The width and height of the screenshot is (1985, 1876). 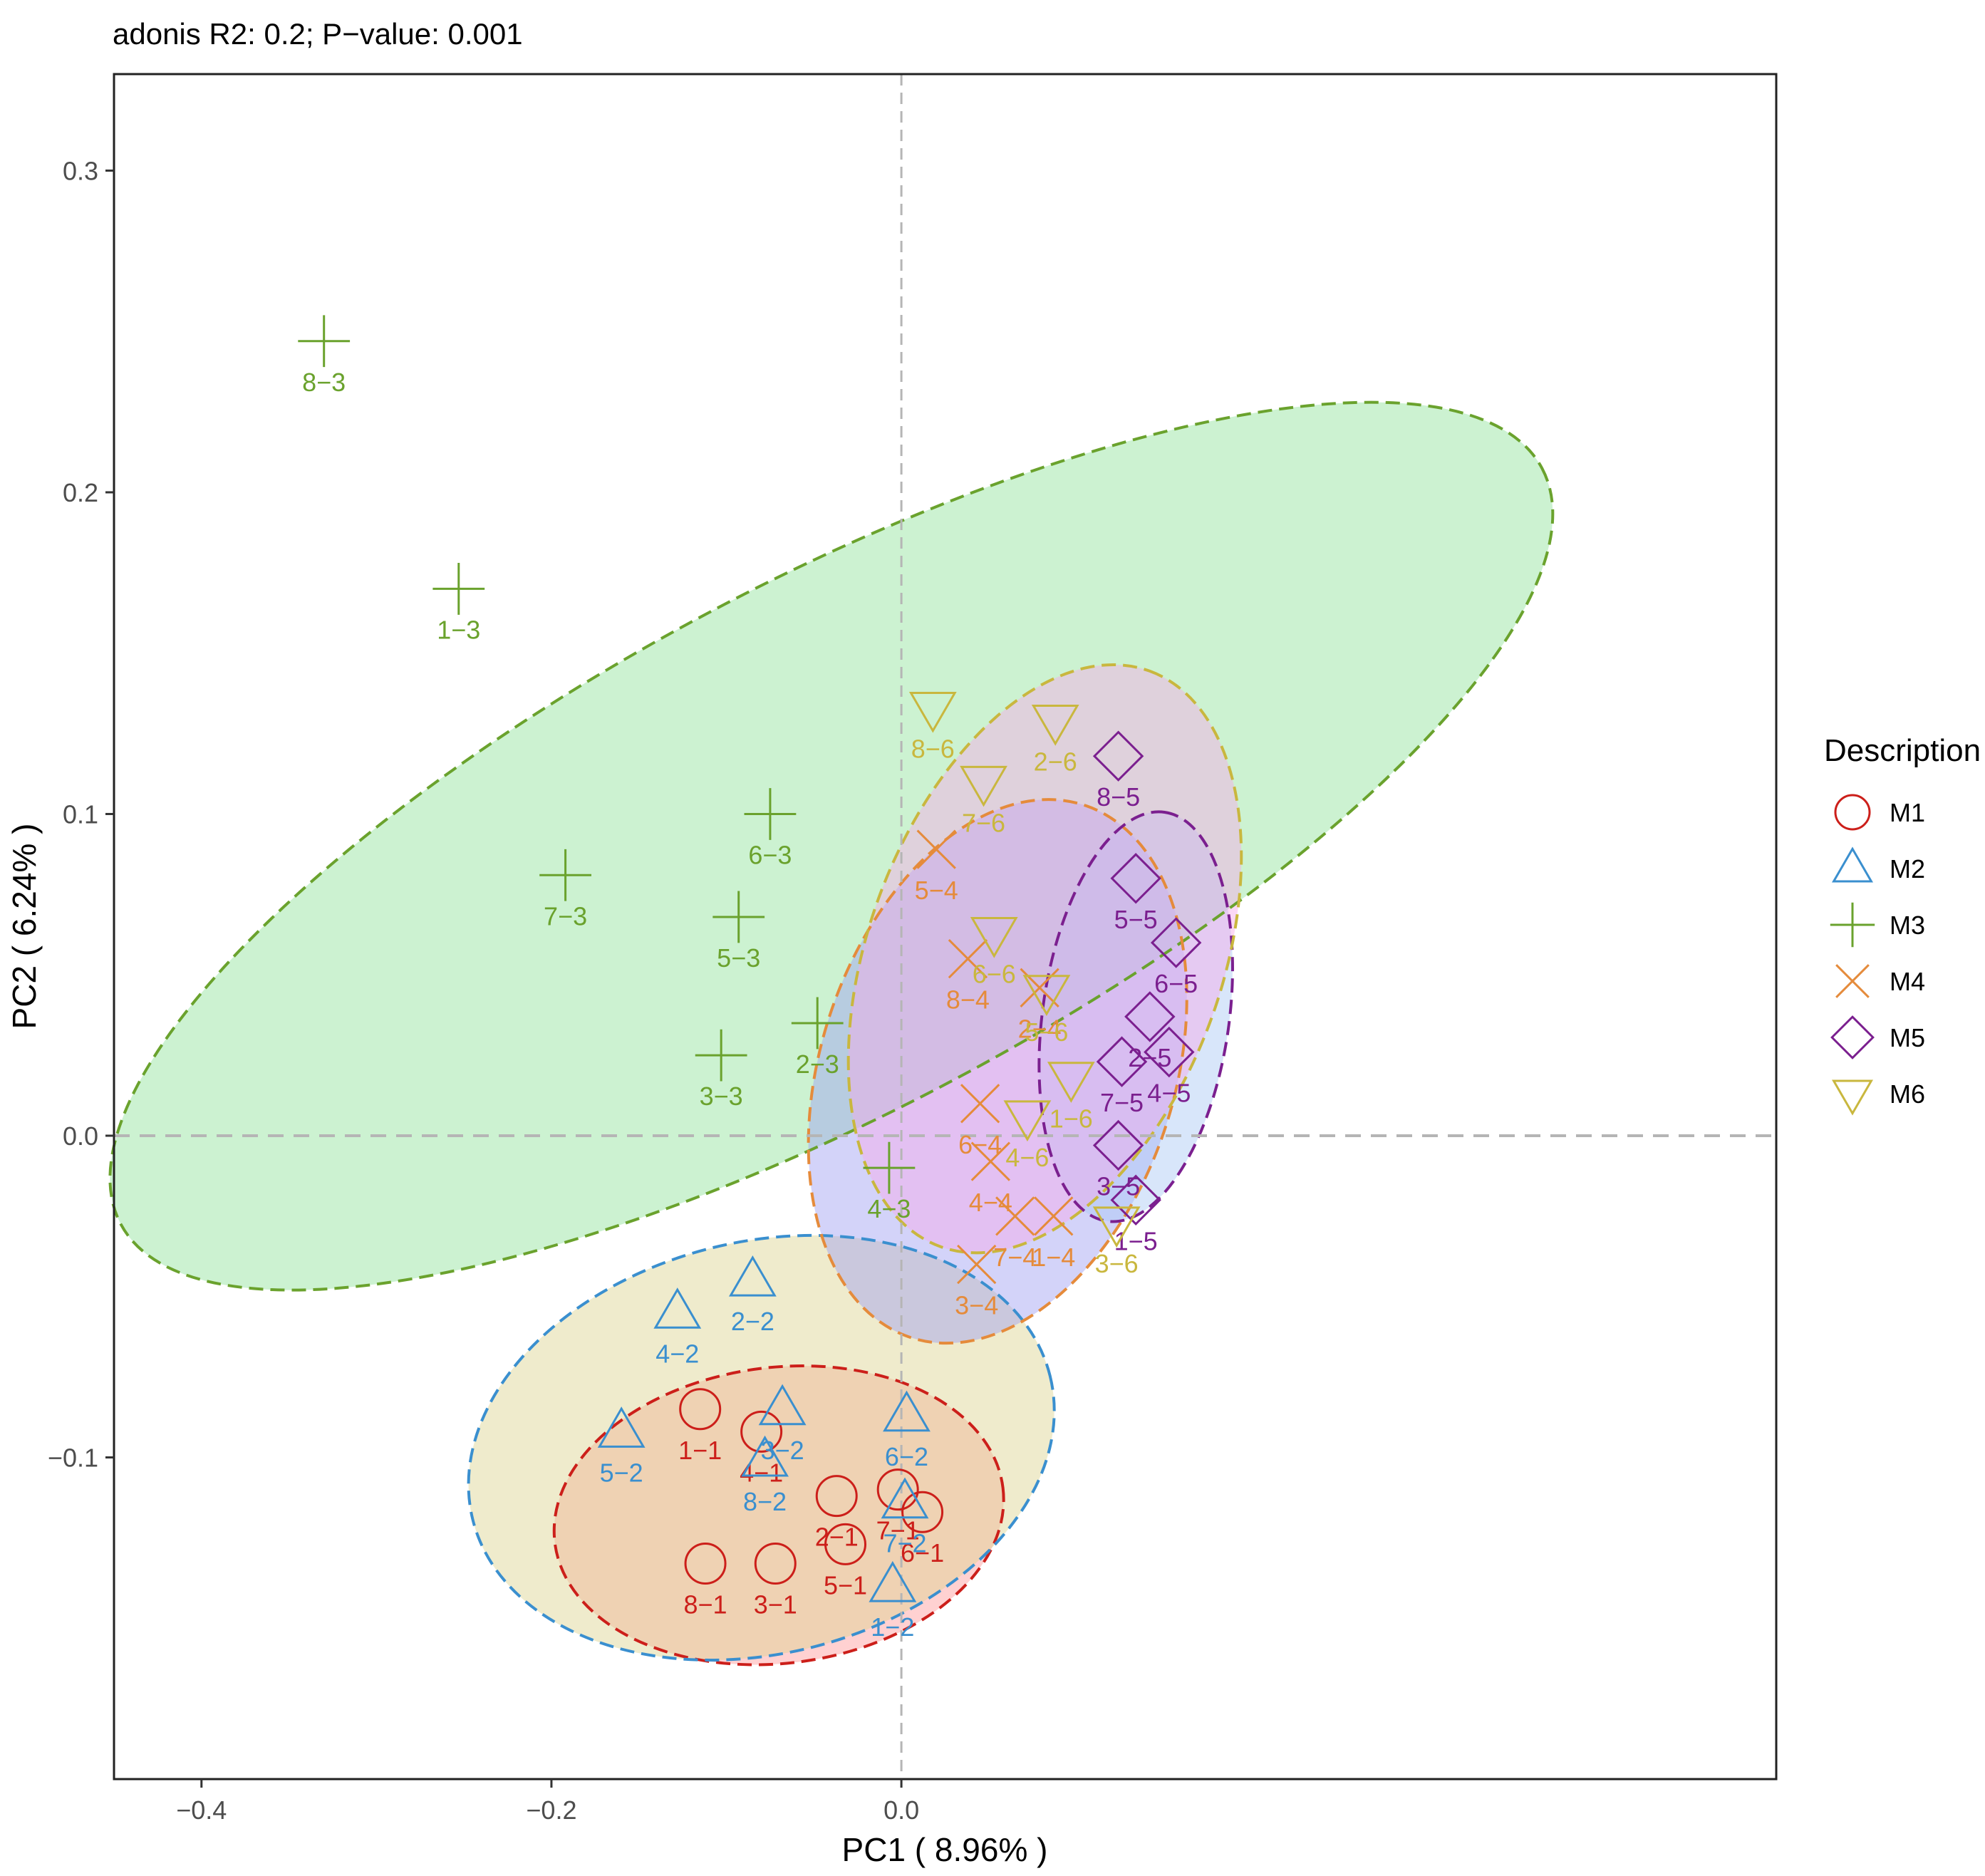 What do you see at coordinates (318, 34) in the screenshot?
I see `chart-subtitle: adonis R2: 0.2; P−value: 0.001` at bounding box center [318, 34].